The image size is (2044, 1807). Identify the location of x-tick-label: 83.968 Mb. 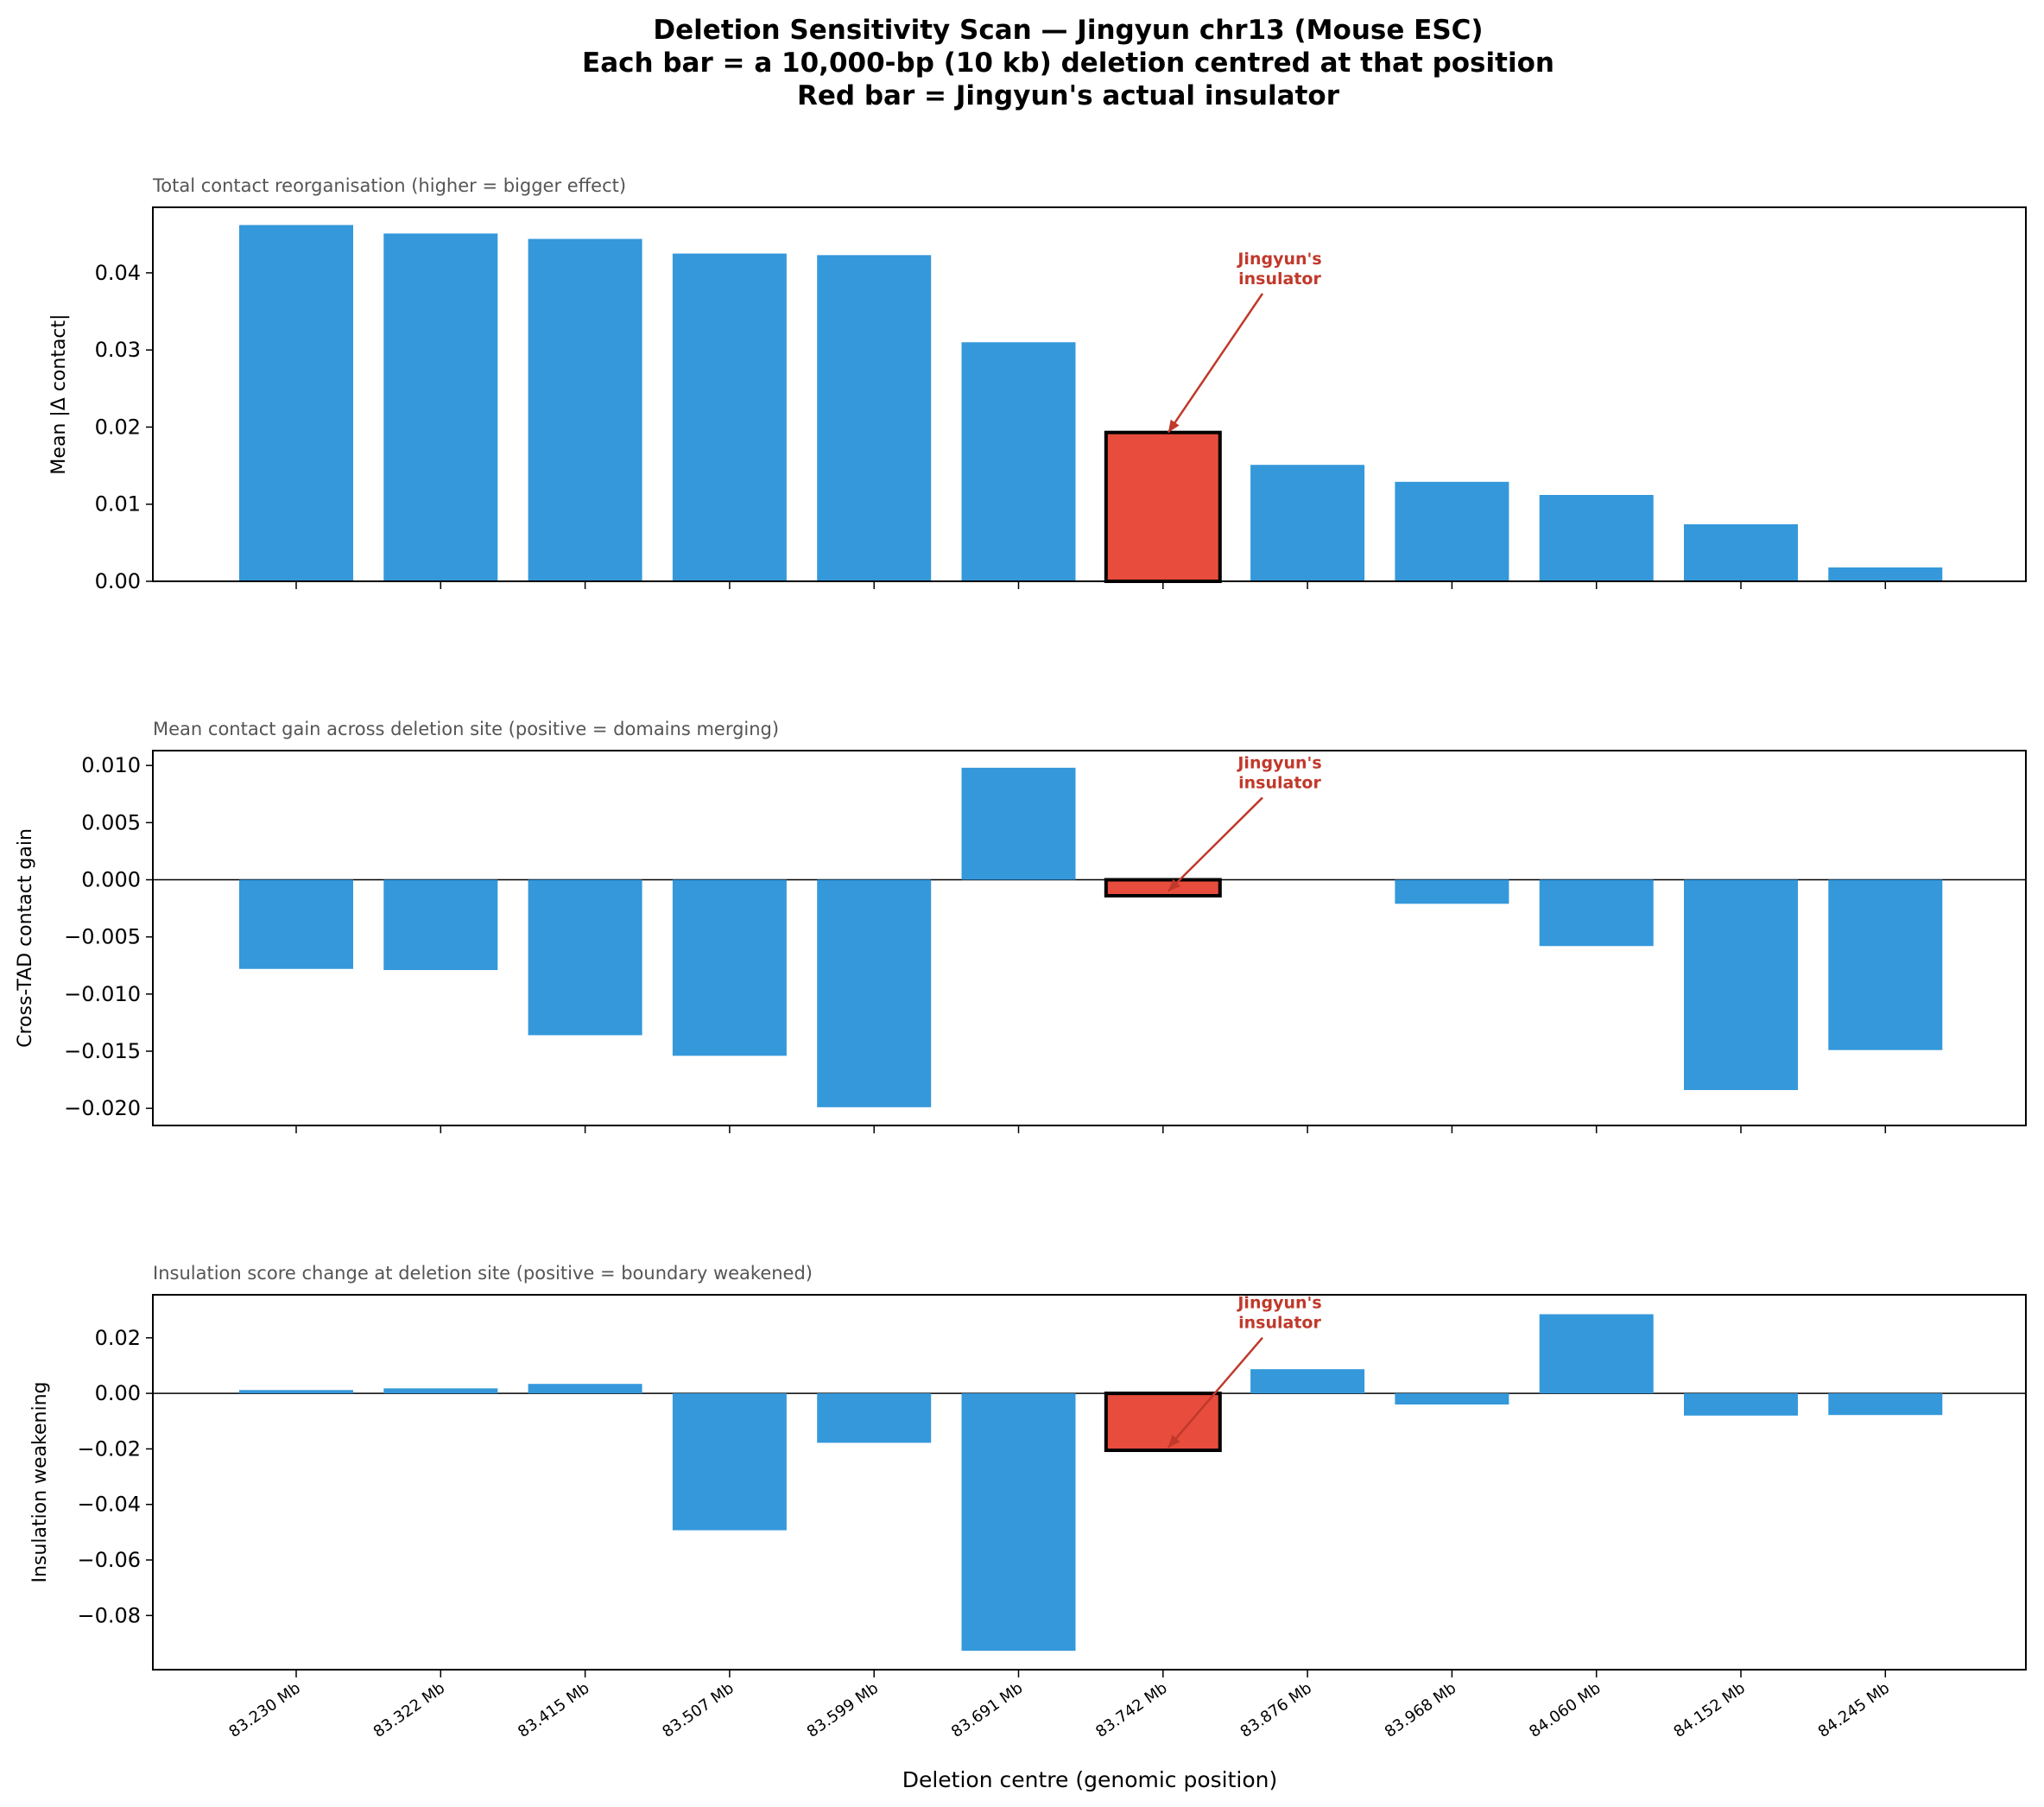
(1420, 1710).